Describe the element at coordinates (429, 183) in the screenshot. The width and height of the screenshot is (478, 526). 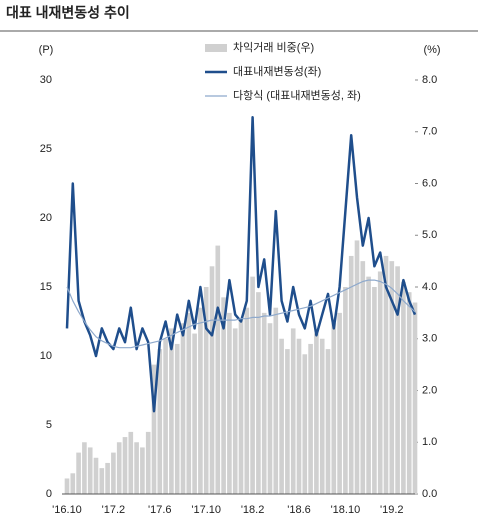
I see `y2-tick-label: 6.0` at that location.